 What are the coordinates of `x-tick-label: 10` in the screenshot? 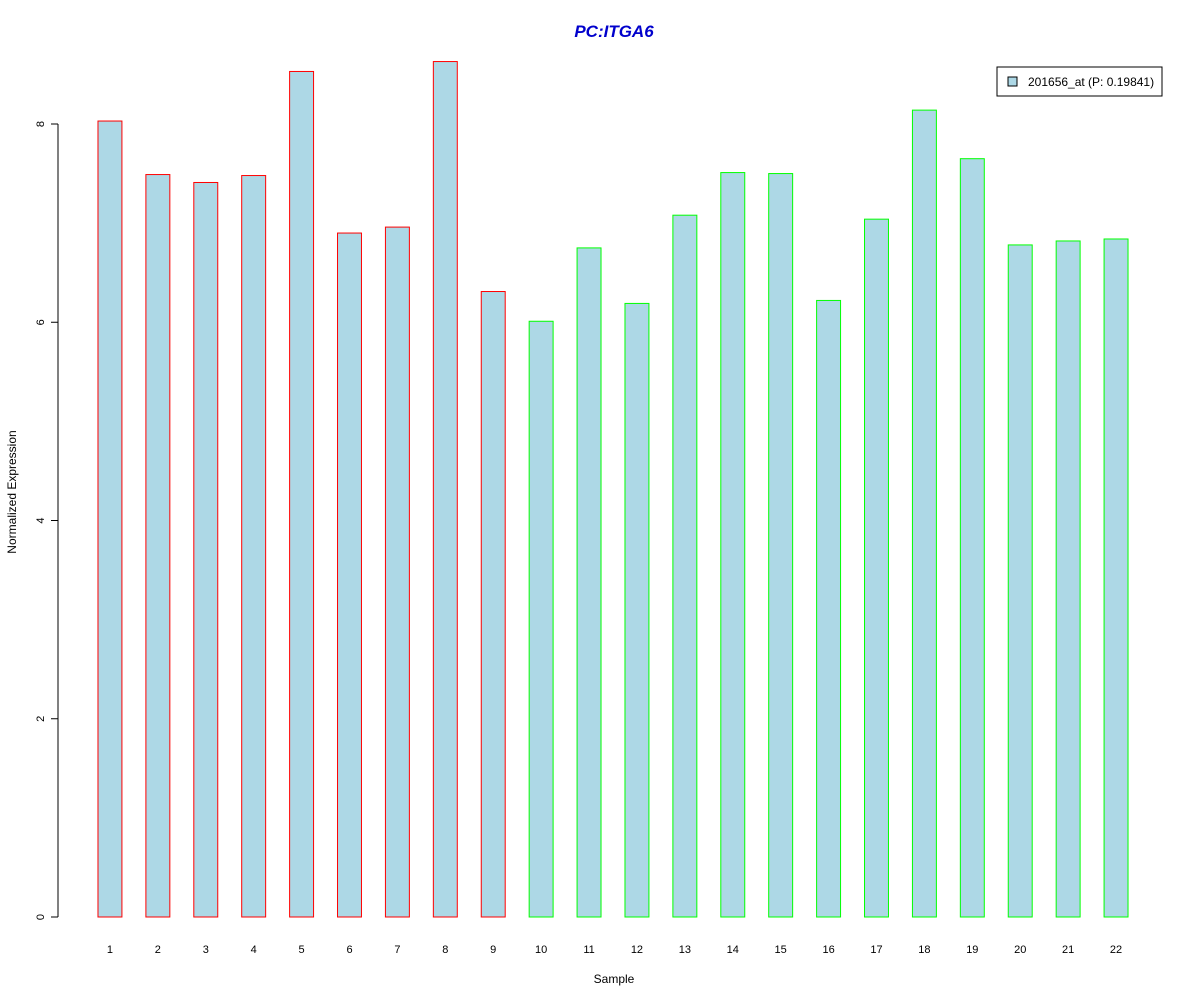 It's located at (541, 950).